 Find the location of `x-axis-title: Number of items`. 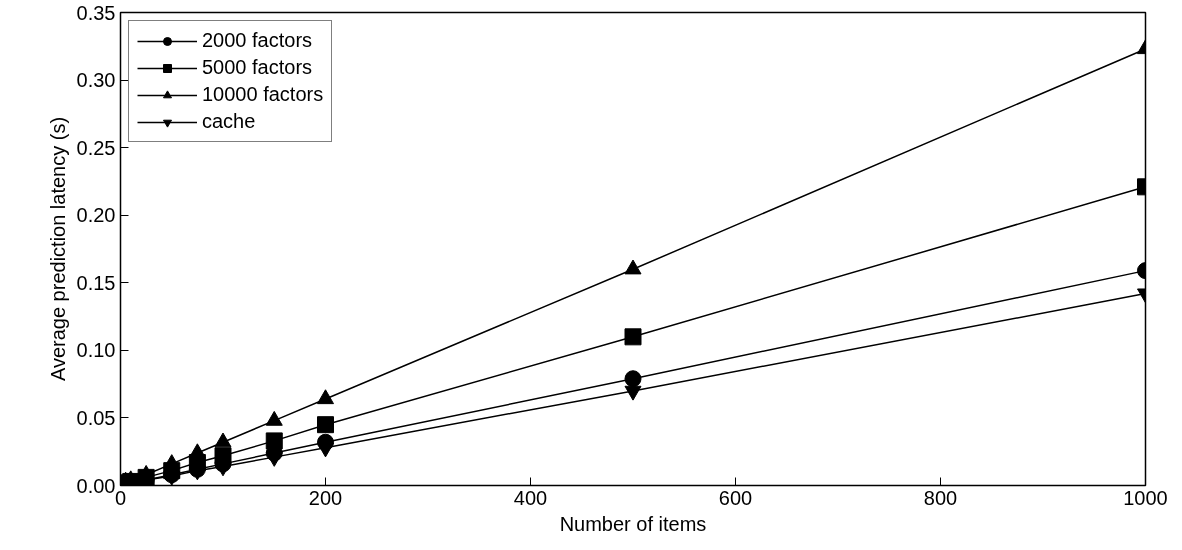

x-axis-title: Number of items is located at coordinates (633, 523).